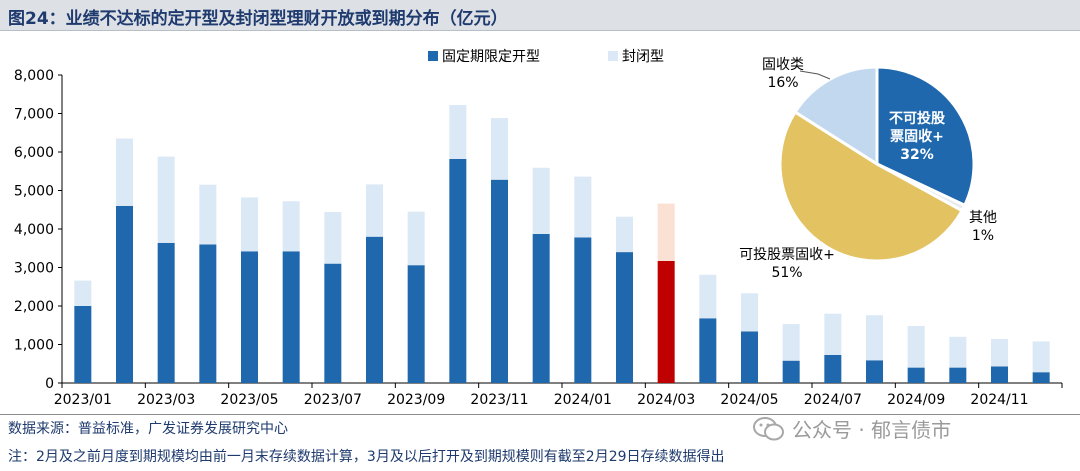 The width and height of the screenshot is (1080, 471). What do you see at coordinates (749, 400) in the screenshot?
I see `x-tick-label: 2024/05` at bounding box center [749, 400].